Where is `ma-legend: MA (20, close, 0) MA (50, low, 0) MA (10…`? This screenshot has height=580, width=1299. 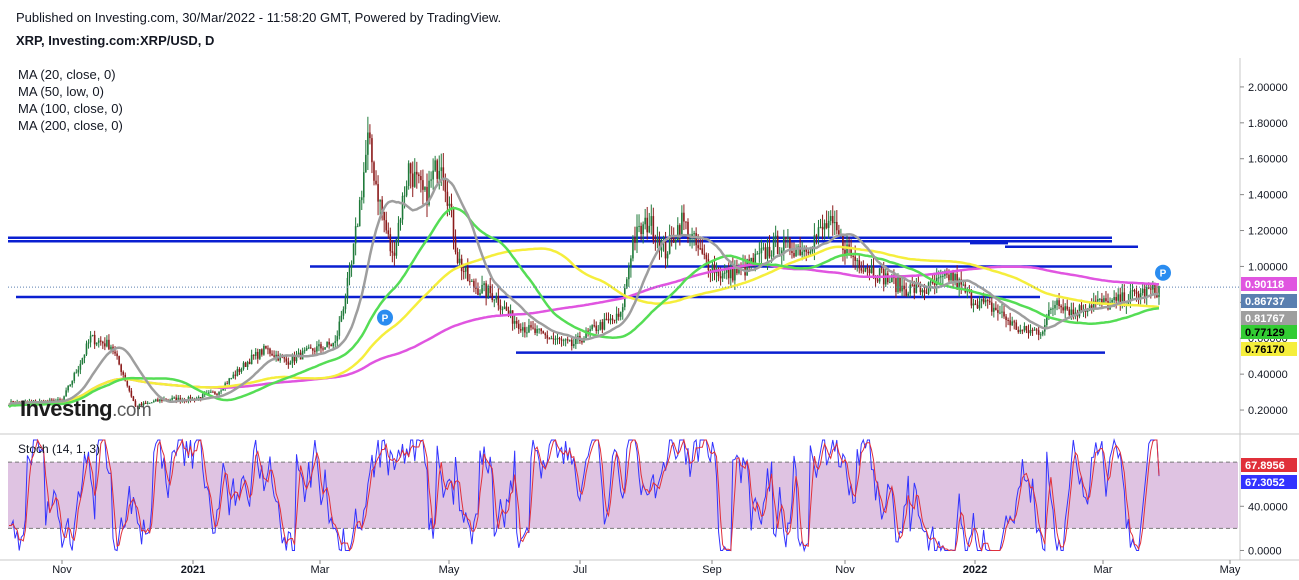
ma-legend: MA (20, close, 0) MA (50, low, 0) MA (10… is located at coordinates (70, 100).